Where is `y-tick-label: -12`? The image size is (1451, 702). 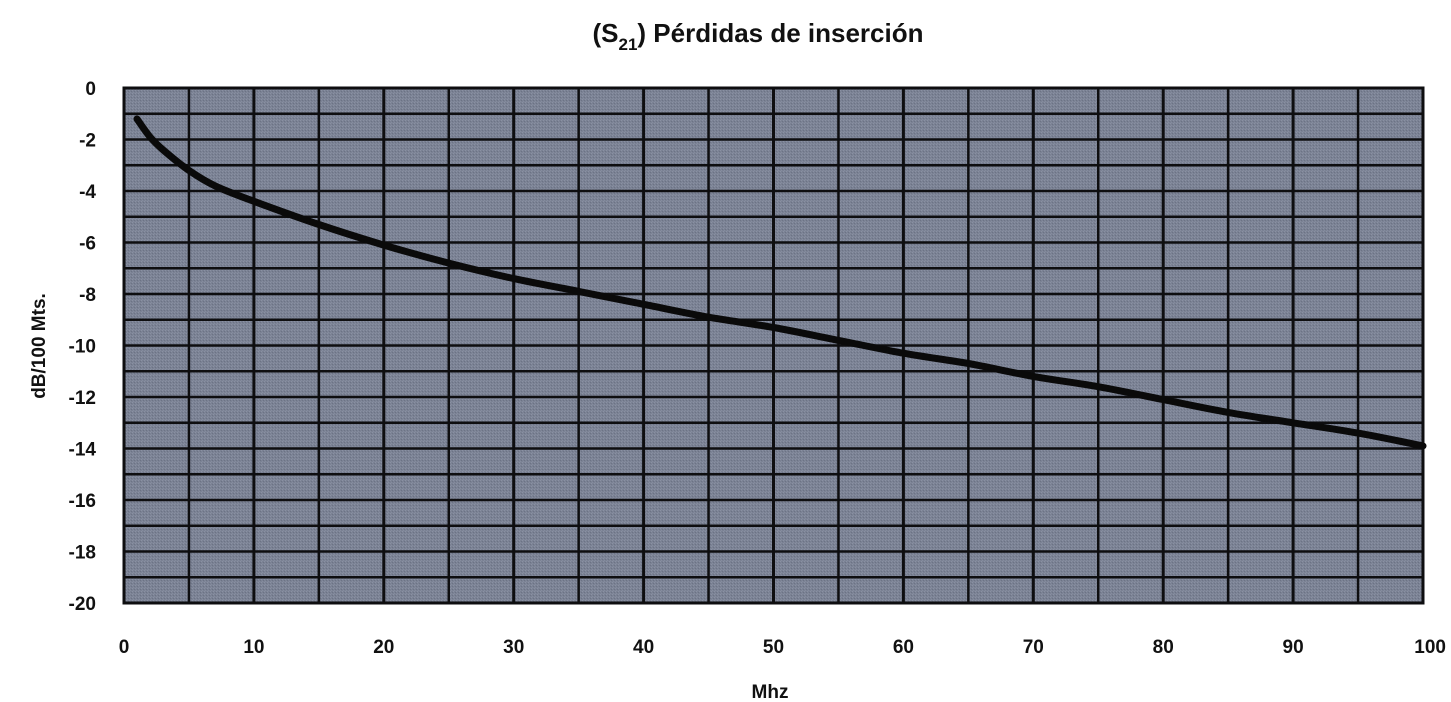
y-tick-label: -12 is located at coordinates (82, 398).